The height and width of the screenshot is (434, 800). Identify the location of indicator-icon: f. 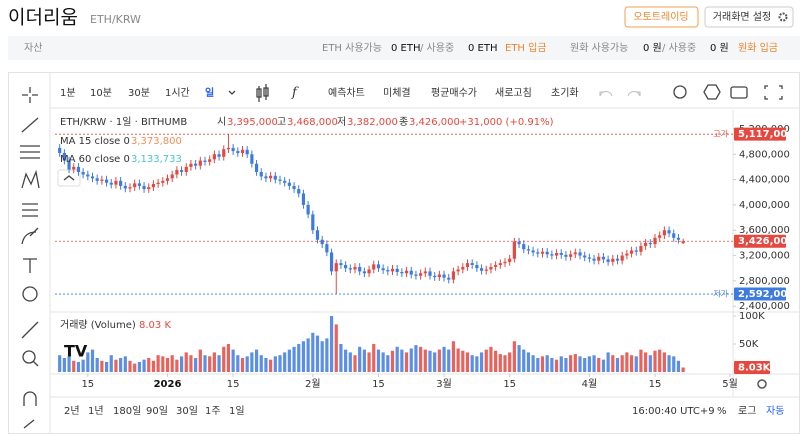
(295, 93).